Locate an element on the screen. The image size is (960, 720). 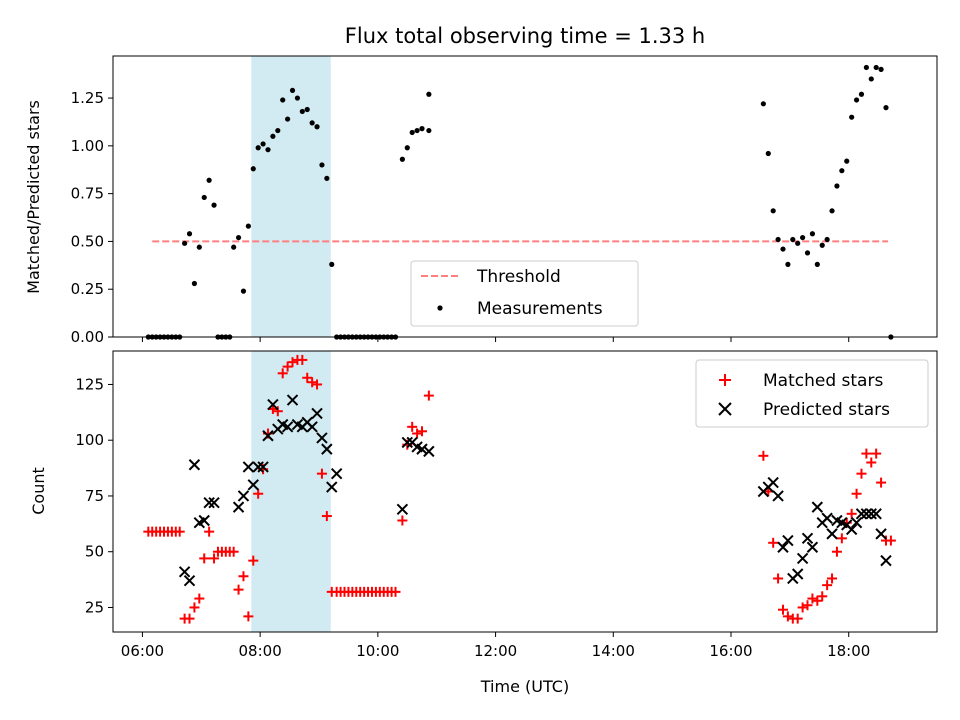
shaded-span is located at coordinates (291, 491).